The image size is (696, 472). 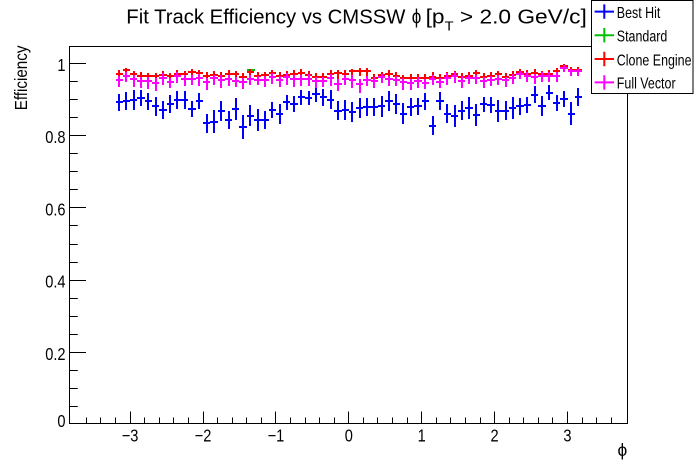 I want to click on svg-text: 0.6, so click(x=55, y=209).